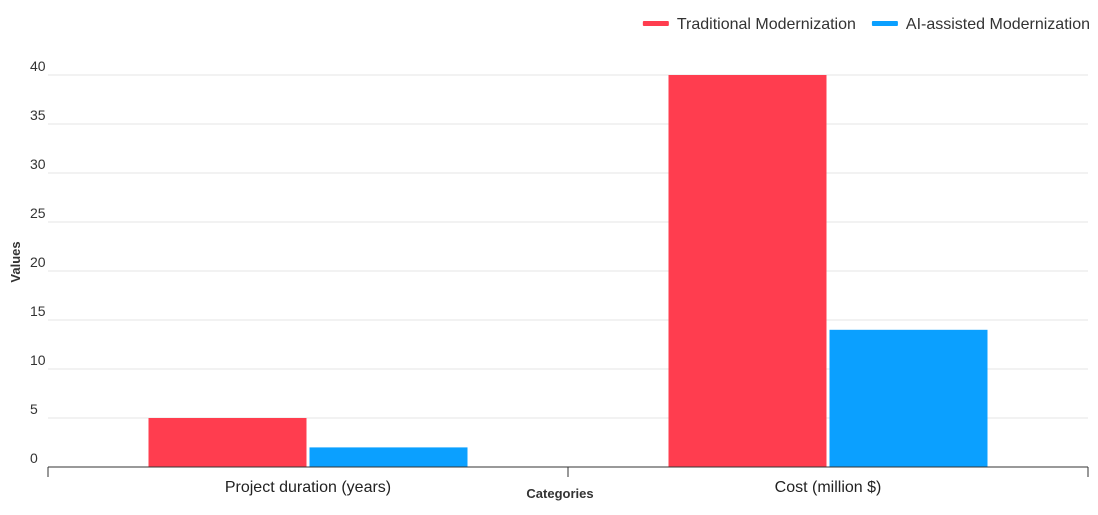 The height and width of the screenshot is (515, 1098). I want to click on x-axis-title: Categories, so click(559, 493).